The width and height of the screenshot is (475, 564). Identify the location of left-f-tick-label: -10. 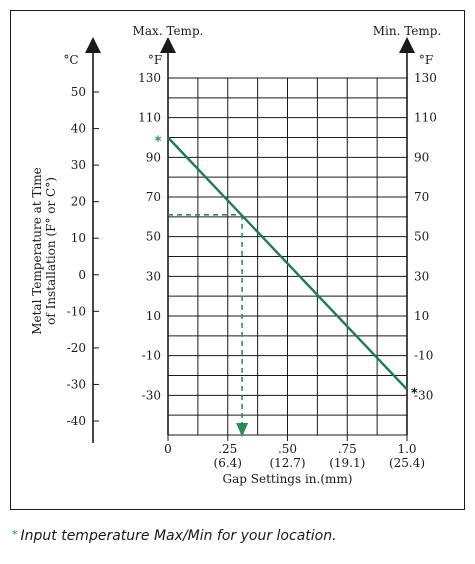
(151, 356).